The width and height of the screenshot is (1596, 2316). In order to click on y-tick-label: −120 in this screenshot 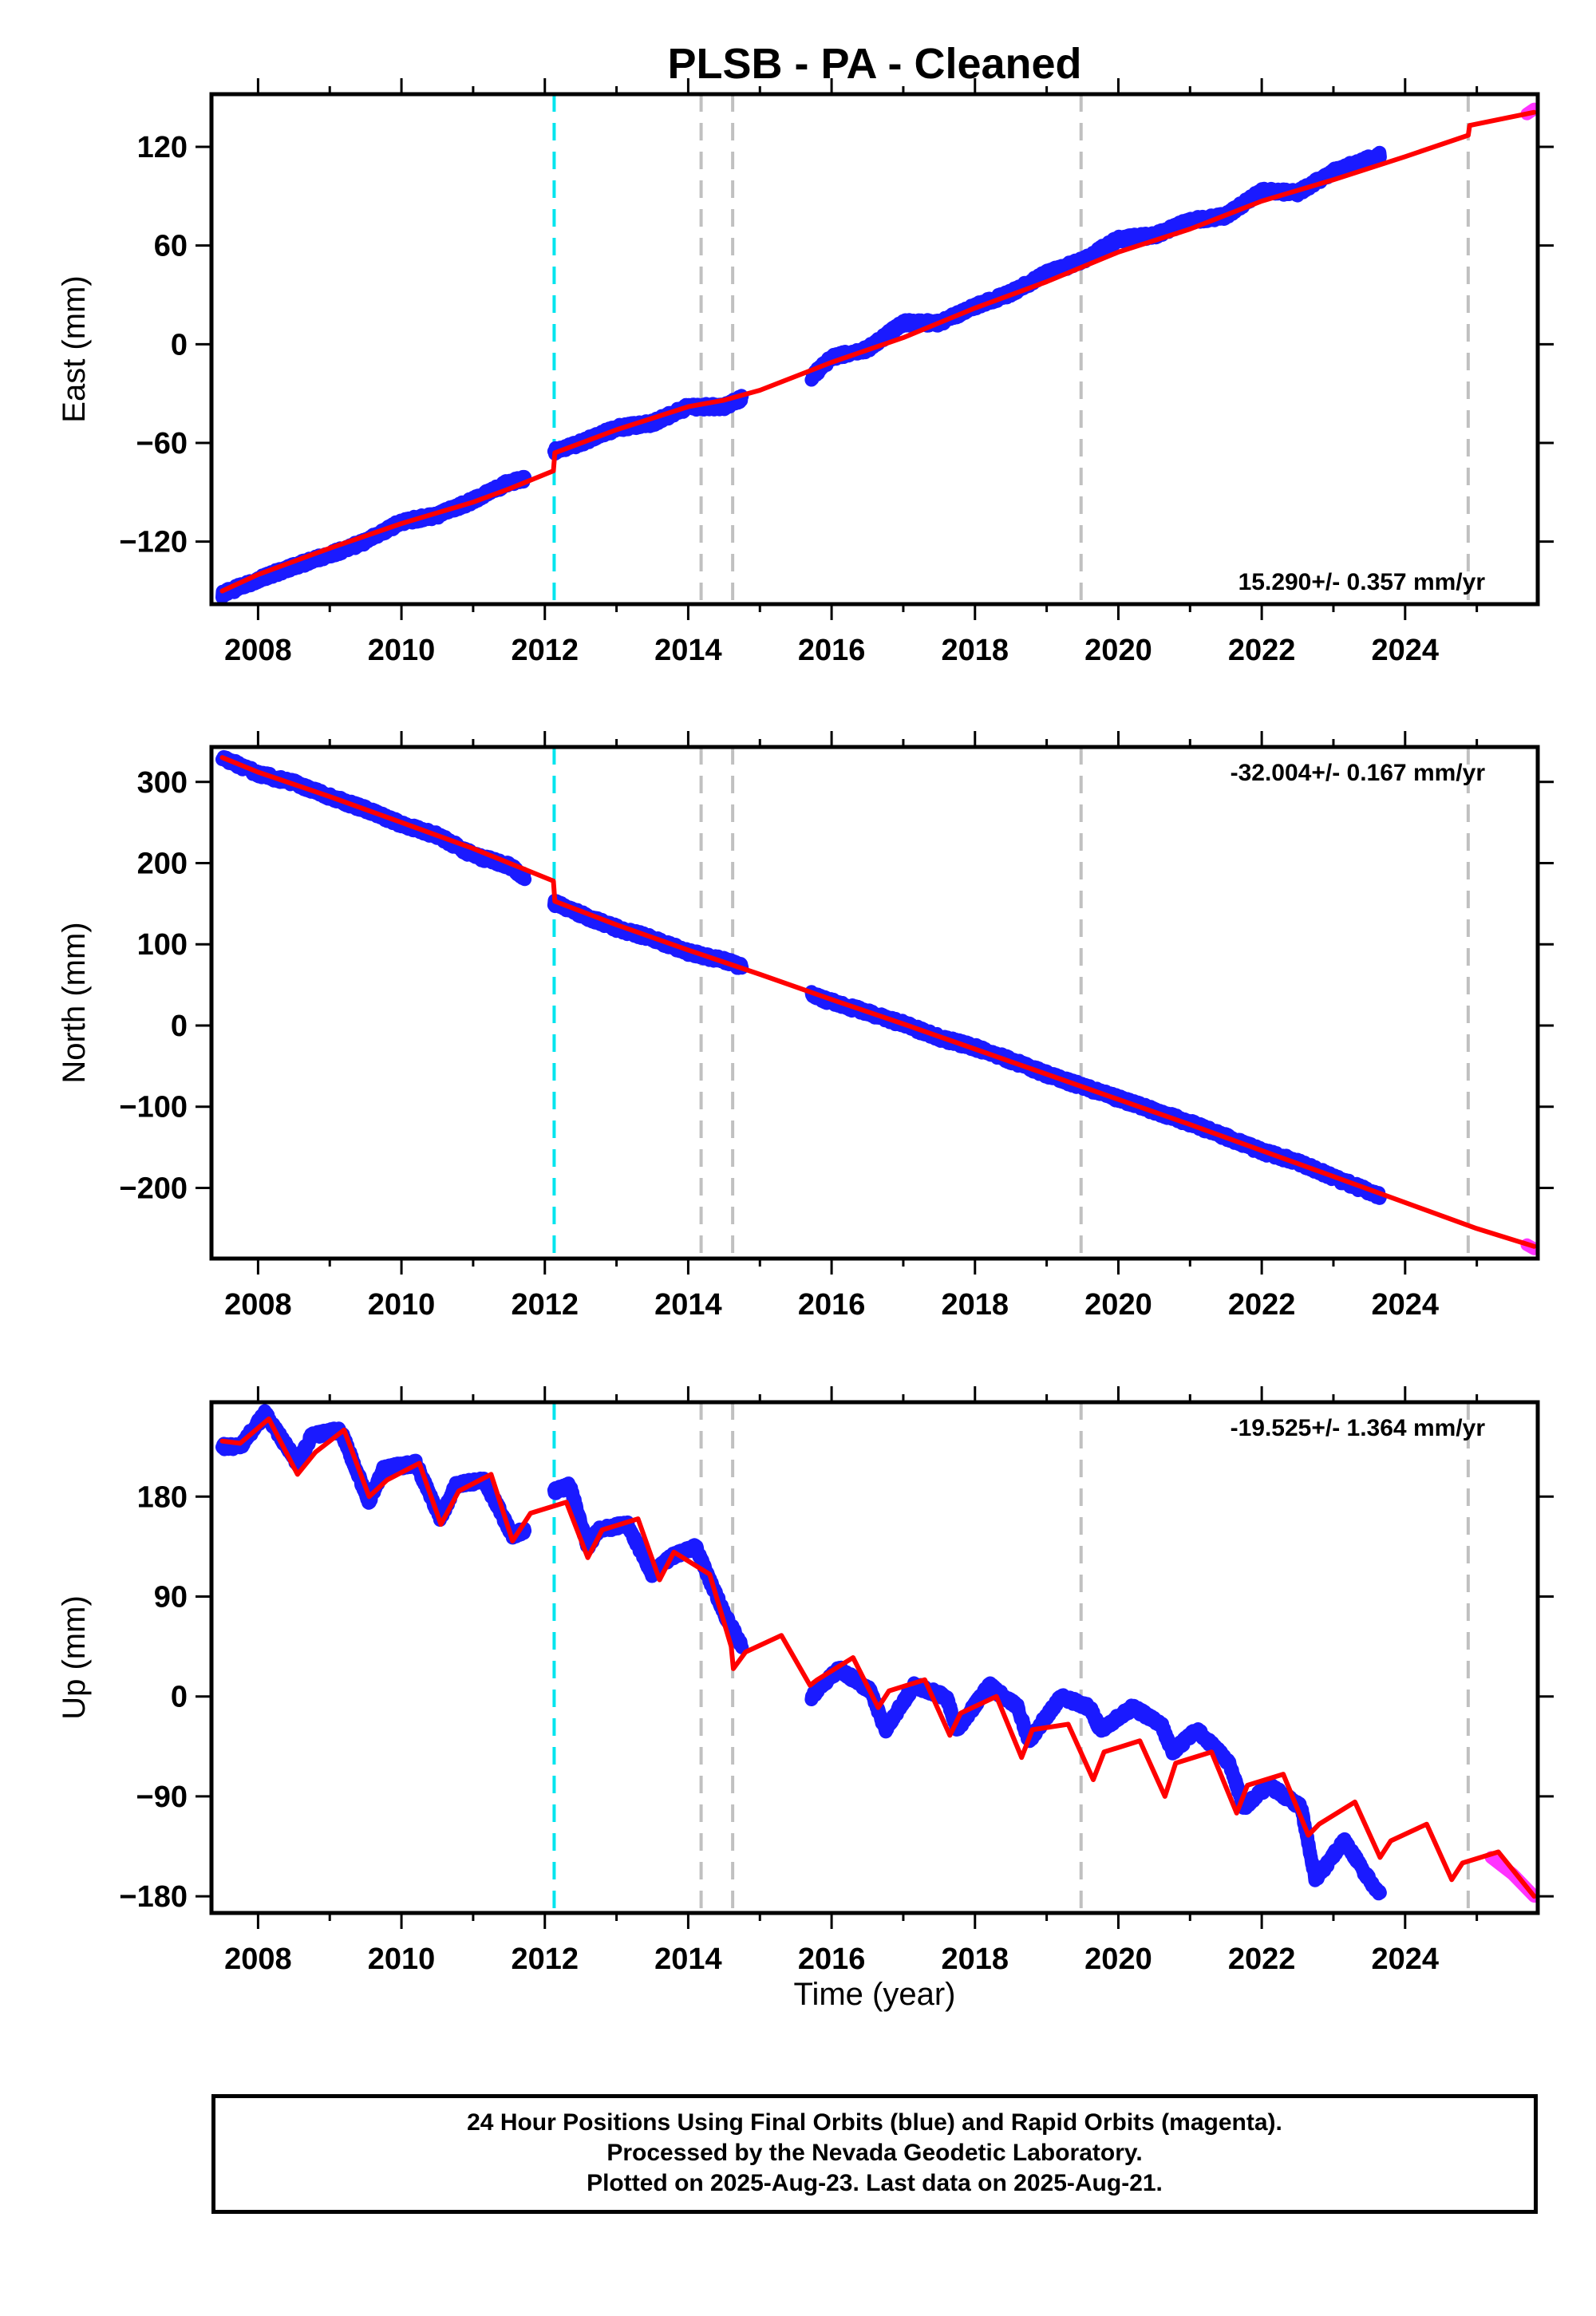, I will do `click(153, 542)`.